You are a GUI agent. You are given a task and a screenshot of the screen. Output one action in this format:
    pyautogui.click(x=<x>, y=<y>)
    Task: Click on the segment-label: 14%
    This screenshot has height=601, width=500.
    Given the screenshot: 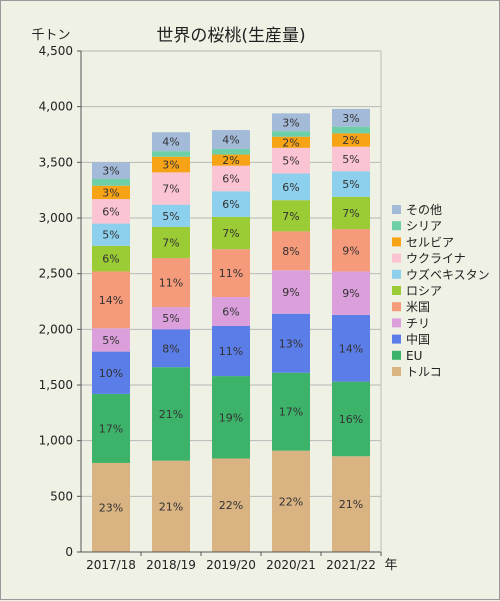 What is the action you would take?
    pyautogui.click(x=111, y=300)
    